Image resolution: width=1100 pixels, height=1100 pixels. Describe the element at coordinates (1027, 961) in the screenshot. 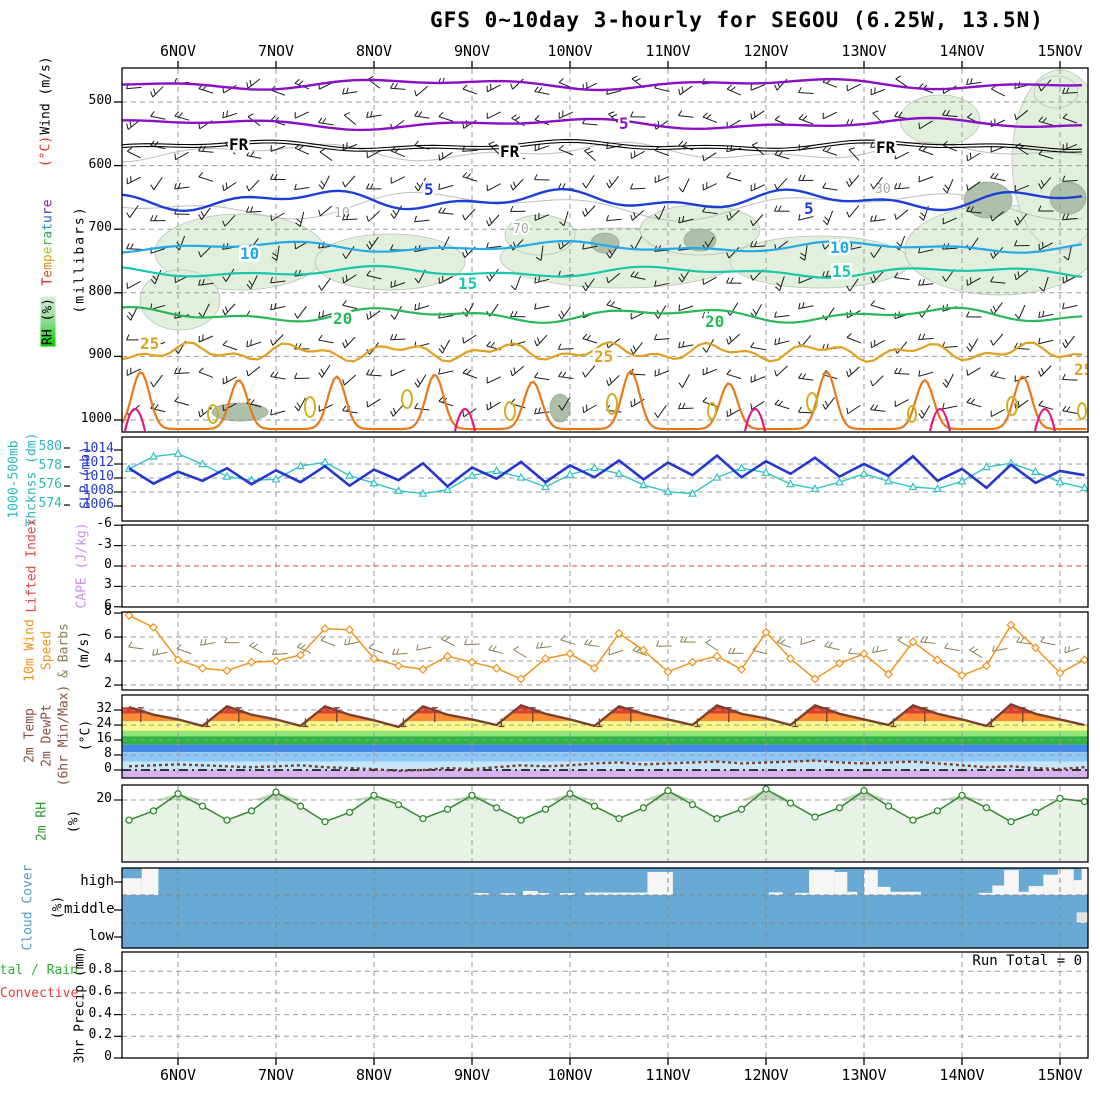

I see `run-total: Run Total = 0` at that location.